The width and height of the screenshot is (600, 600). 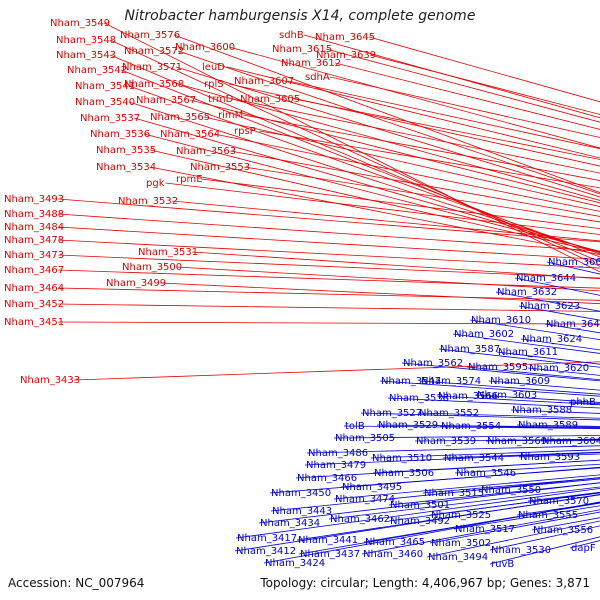 What do you see at coordinates (583, 402) in the screenshot?
I see `reverse-gene-label: phhB` at bounding box center [583, 402].